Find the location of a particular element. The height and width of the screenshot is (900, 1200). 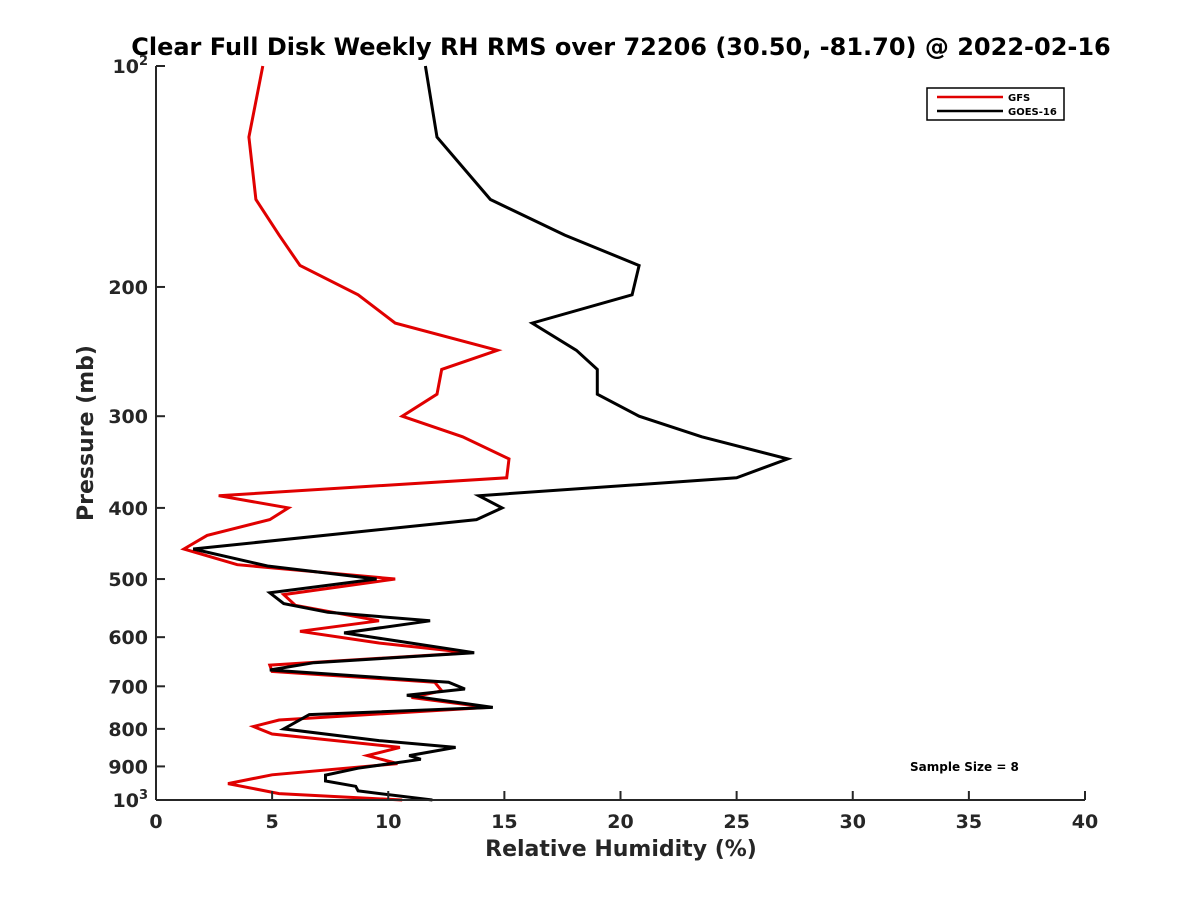

y-tick-label: 900 is located at coordinates (128, 767).